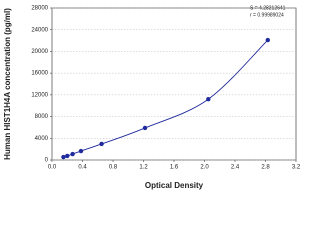 Image resolution: width=320 pixels, height=240 pixels. I want to click on y-tick-label: 4000, so click(42, 139).